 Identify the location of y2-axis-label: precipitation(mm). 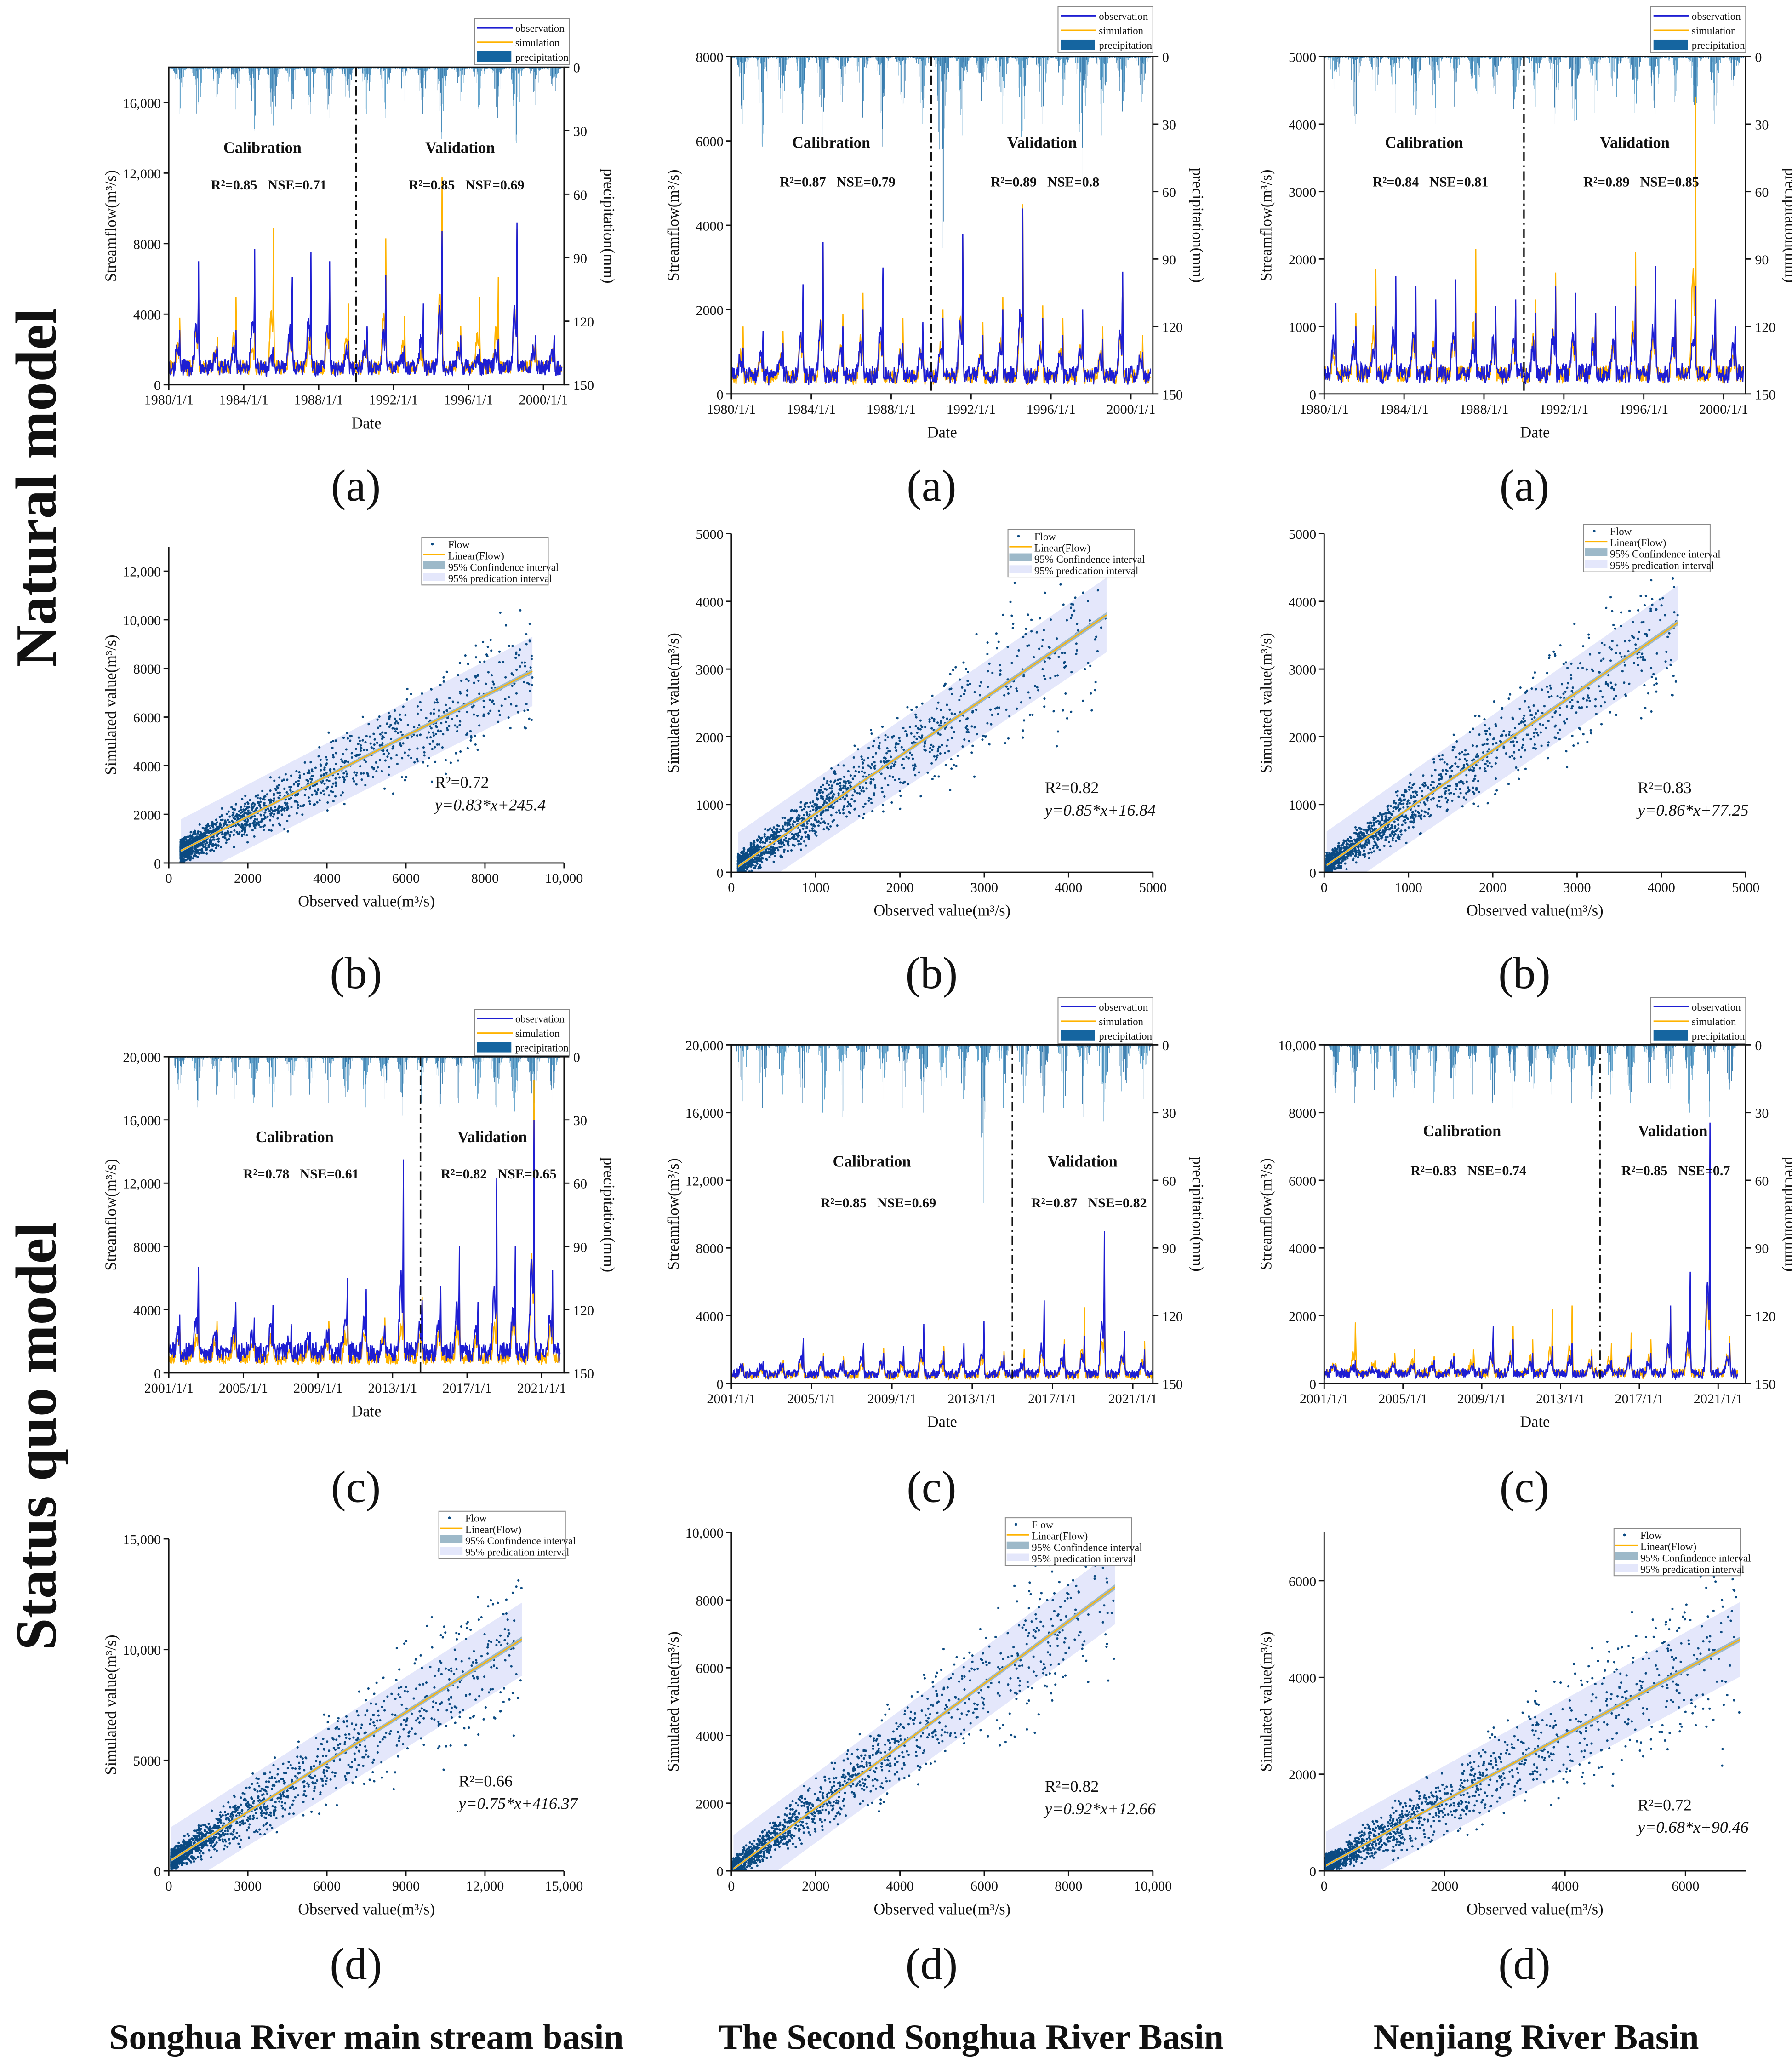
(1198, 225).